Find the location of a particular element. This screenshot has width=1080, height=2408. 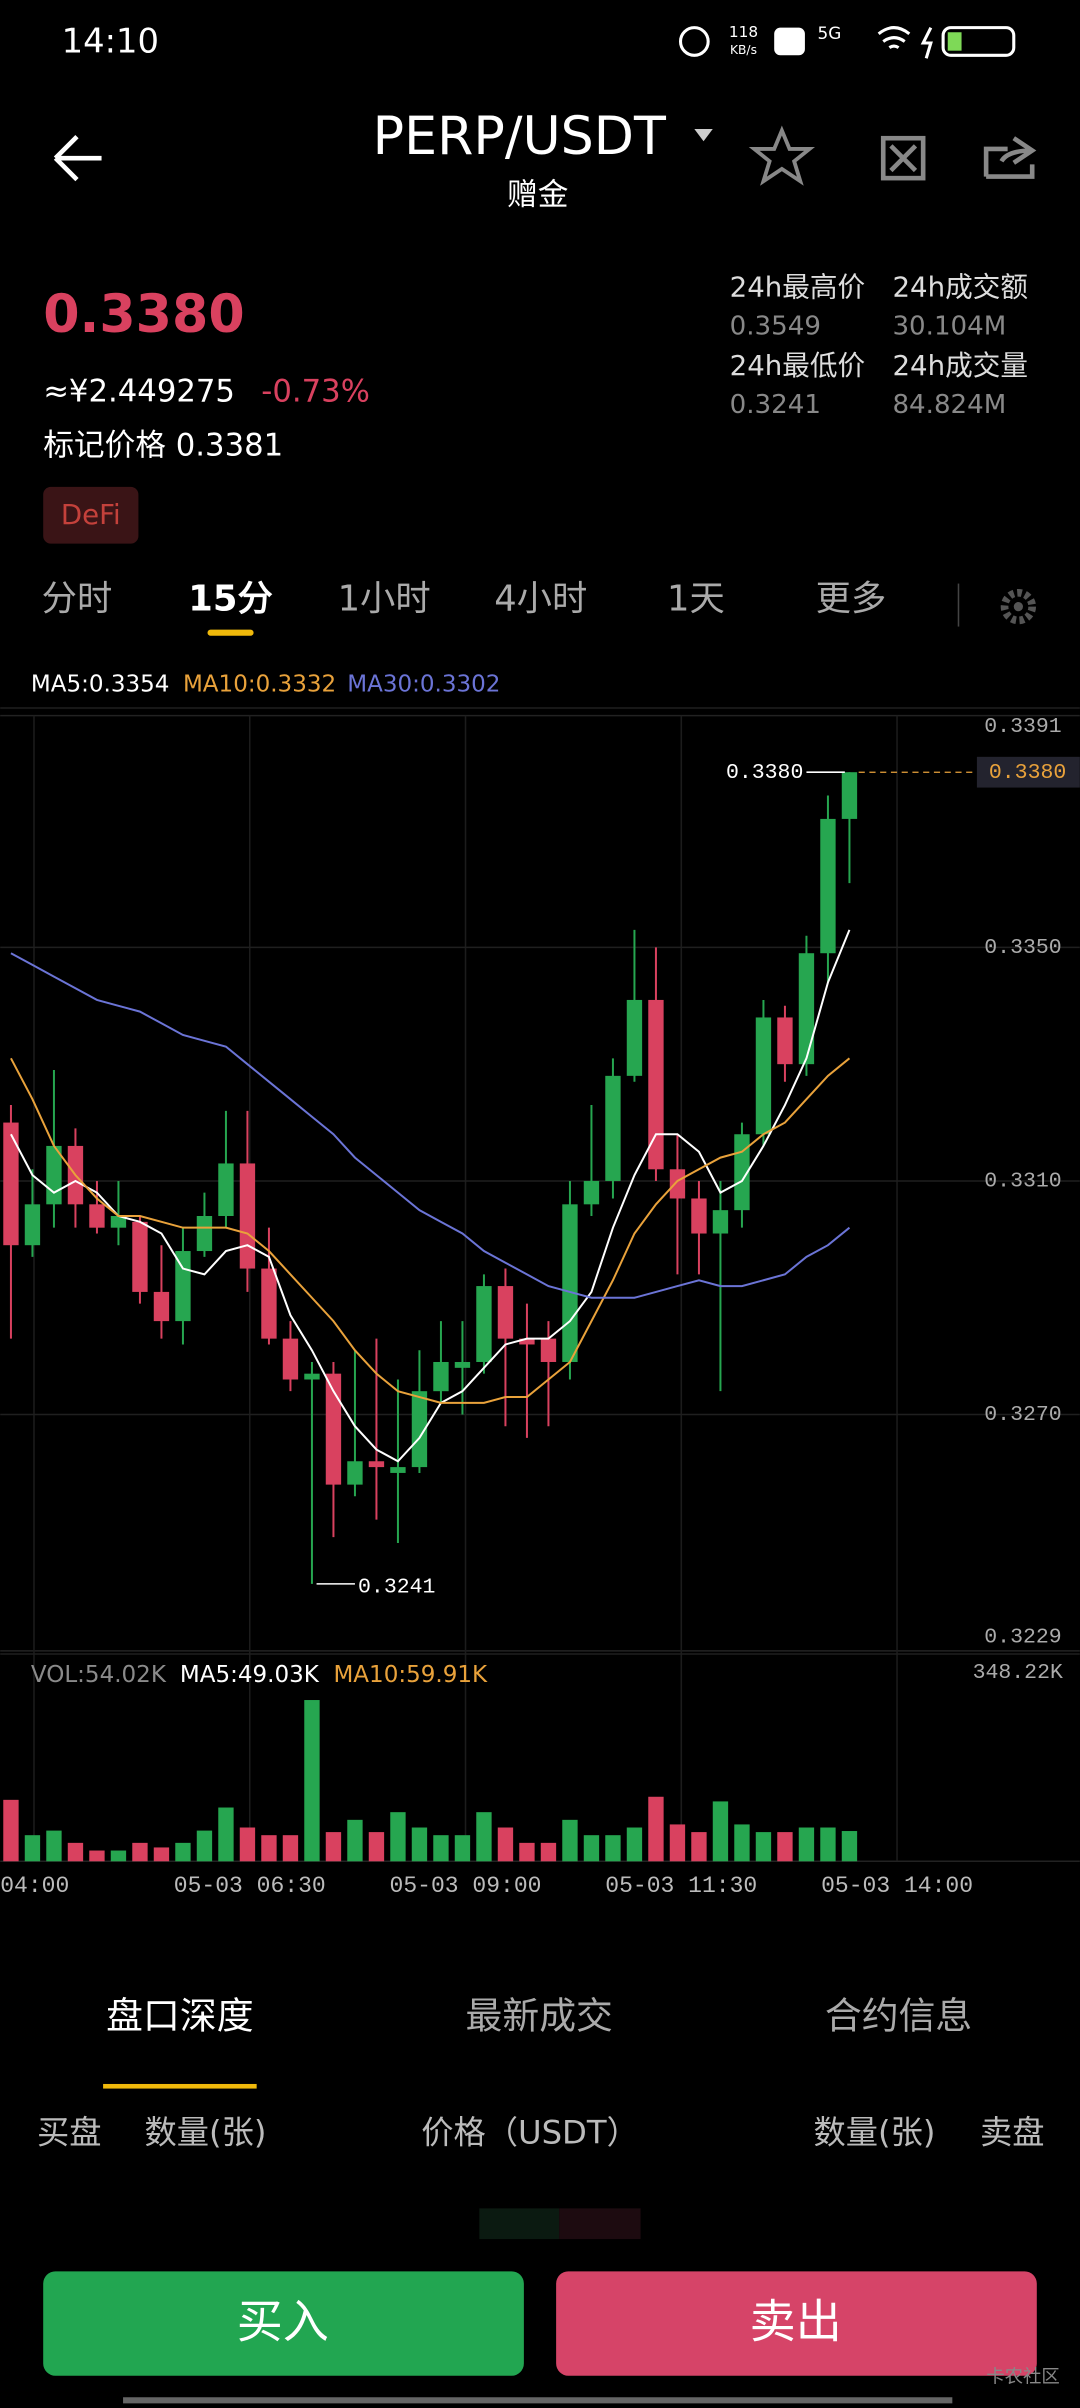

min-label: 0.3241 is located at coordinates (396, 1588).